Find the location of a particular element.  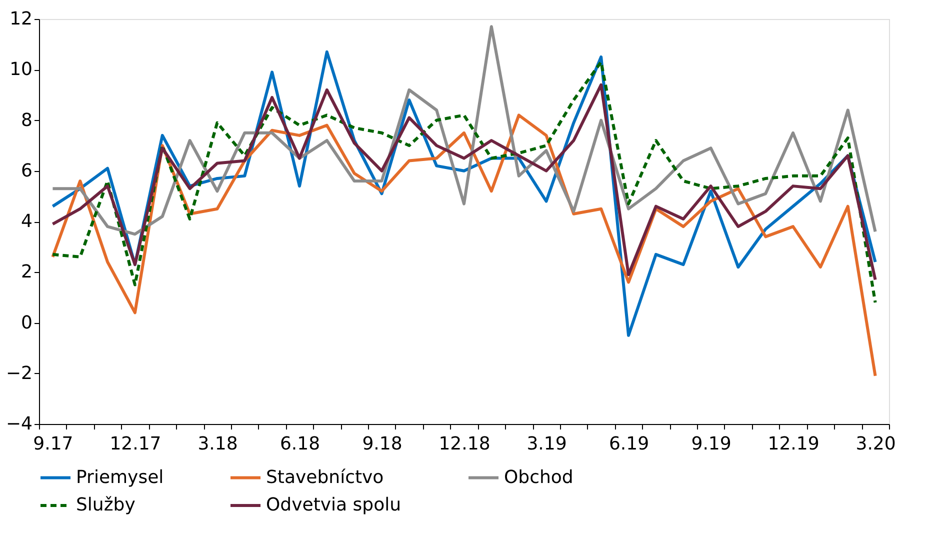

legend-label: Obchod is located at coordinates (539, 477).